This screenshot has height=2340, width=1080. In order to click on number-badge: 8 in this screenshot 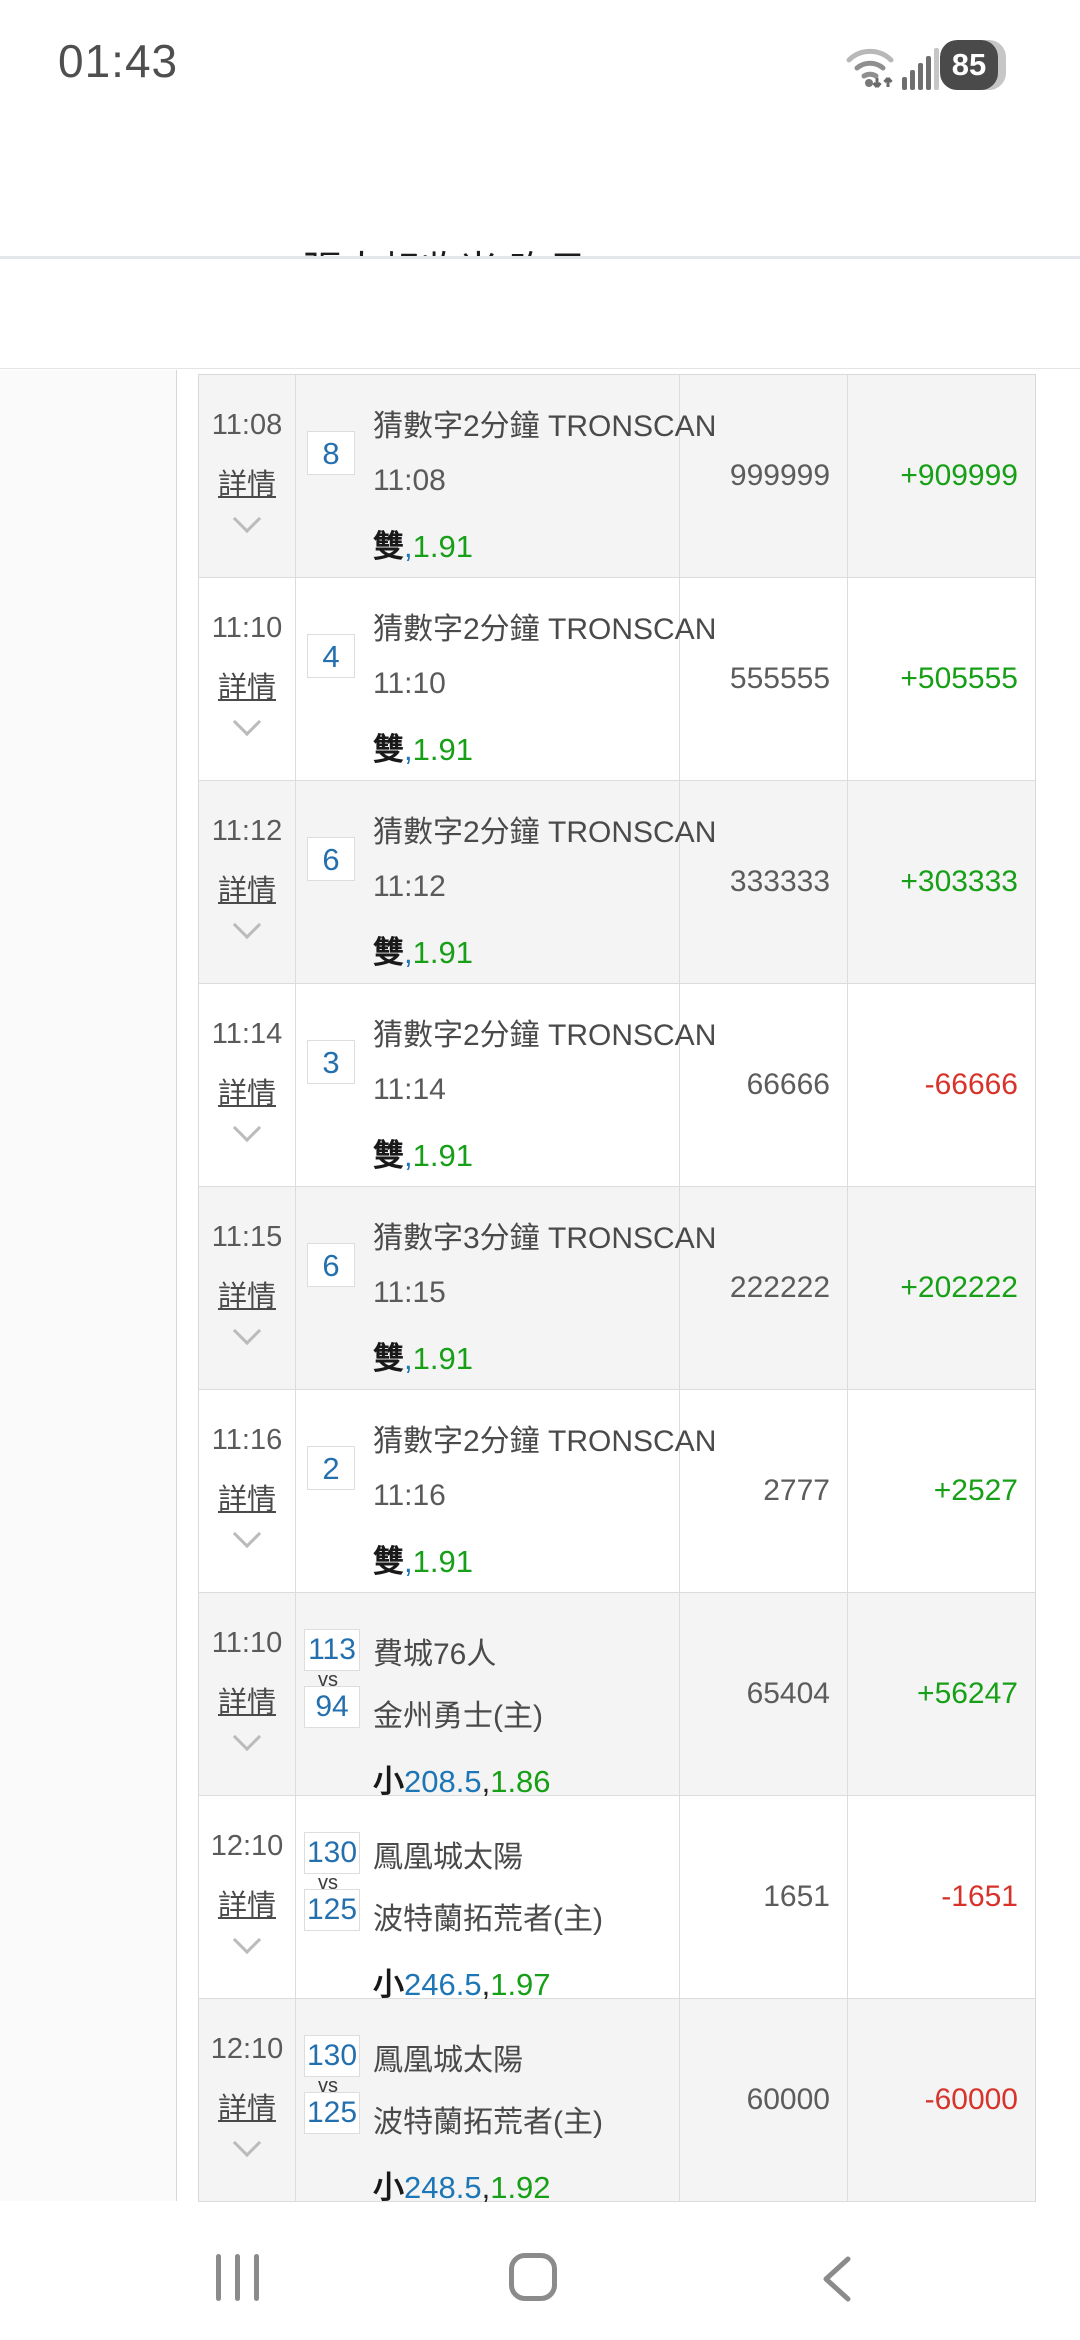, I will do `click(331, 453)`.